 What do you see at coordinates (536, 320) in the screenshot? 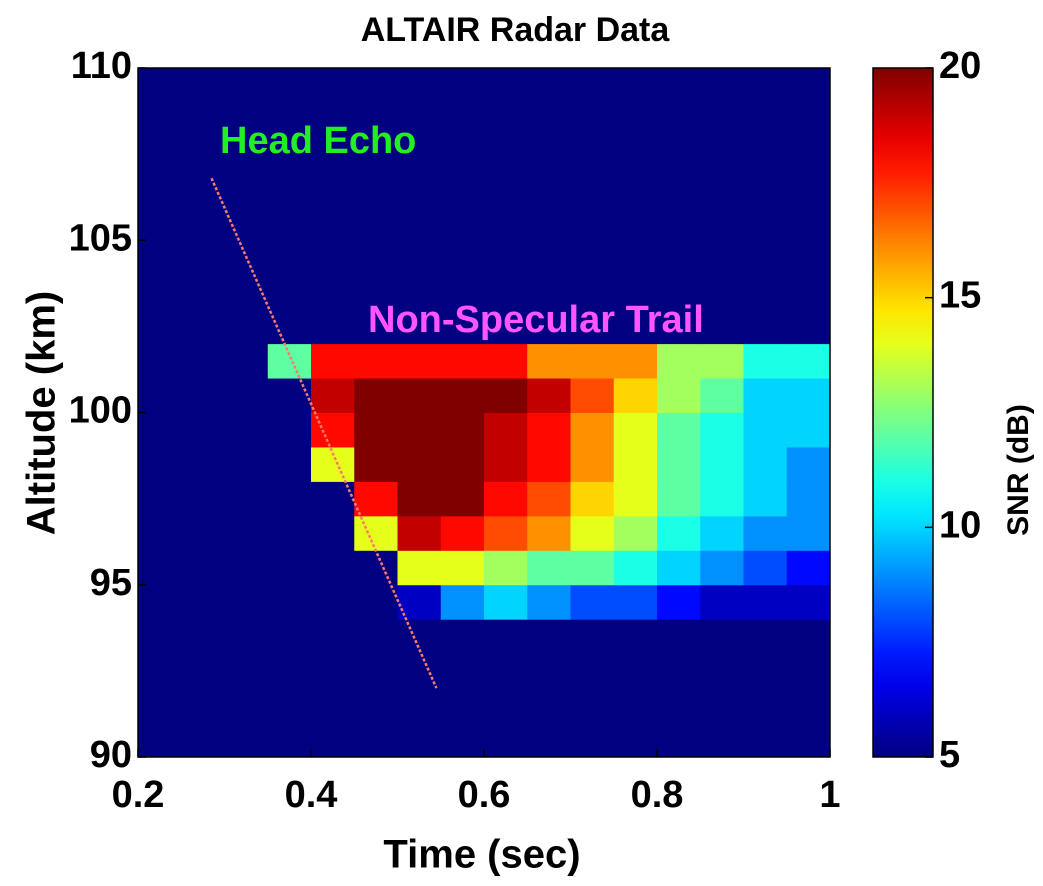
I see `annotation: Non-Specular Trail` at bounding box center [536, 320].